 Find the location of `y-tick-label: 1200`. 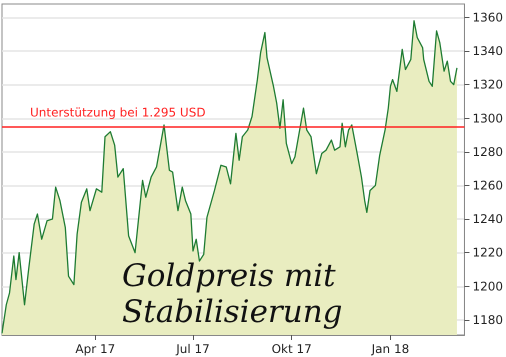

y-tick-label: 1200 is located at coordinates (488, 286).